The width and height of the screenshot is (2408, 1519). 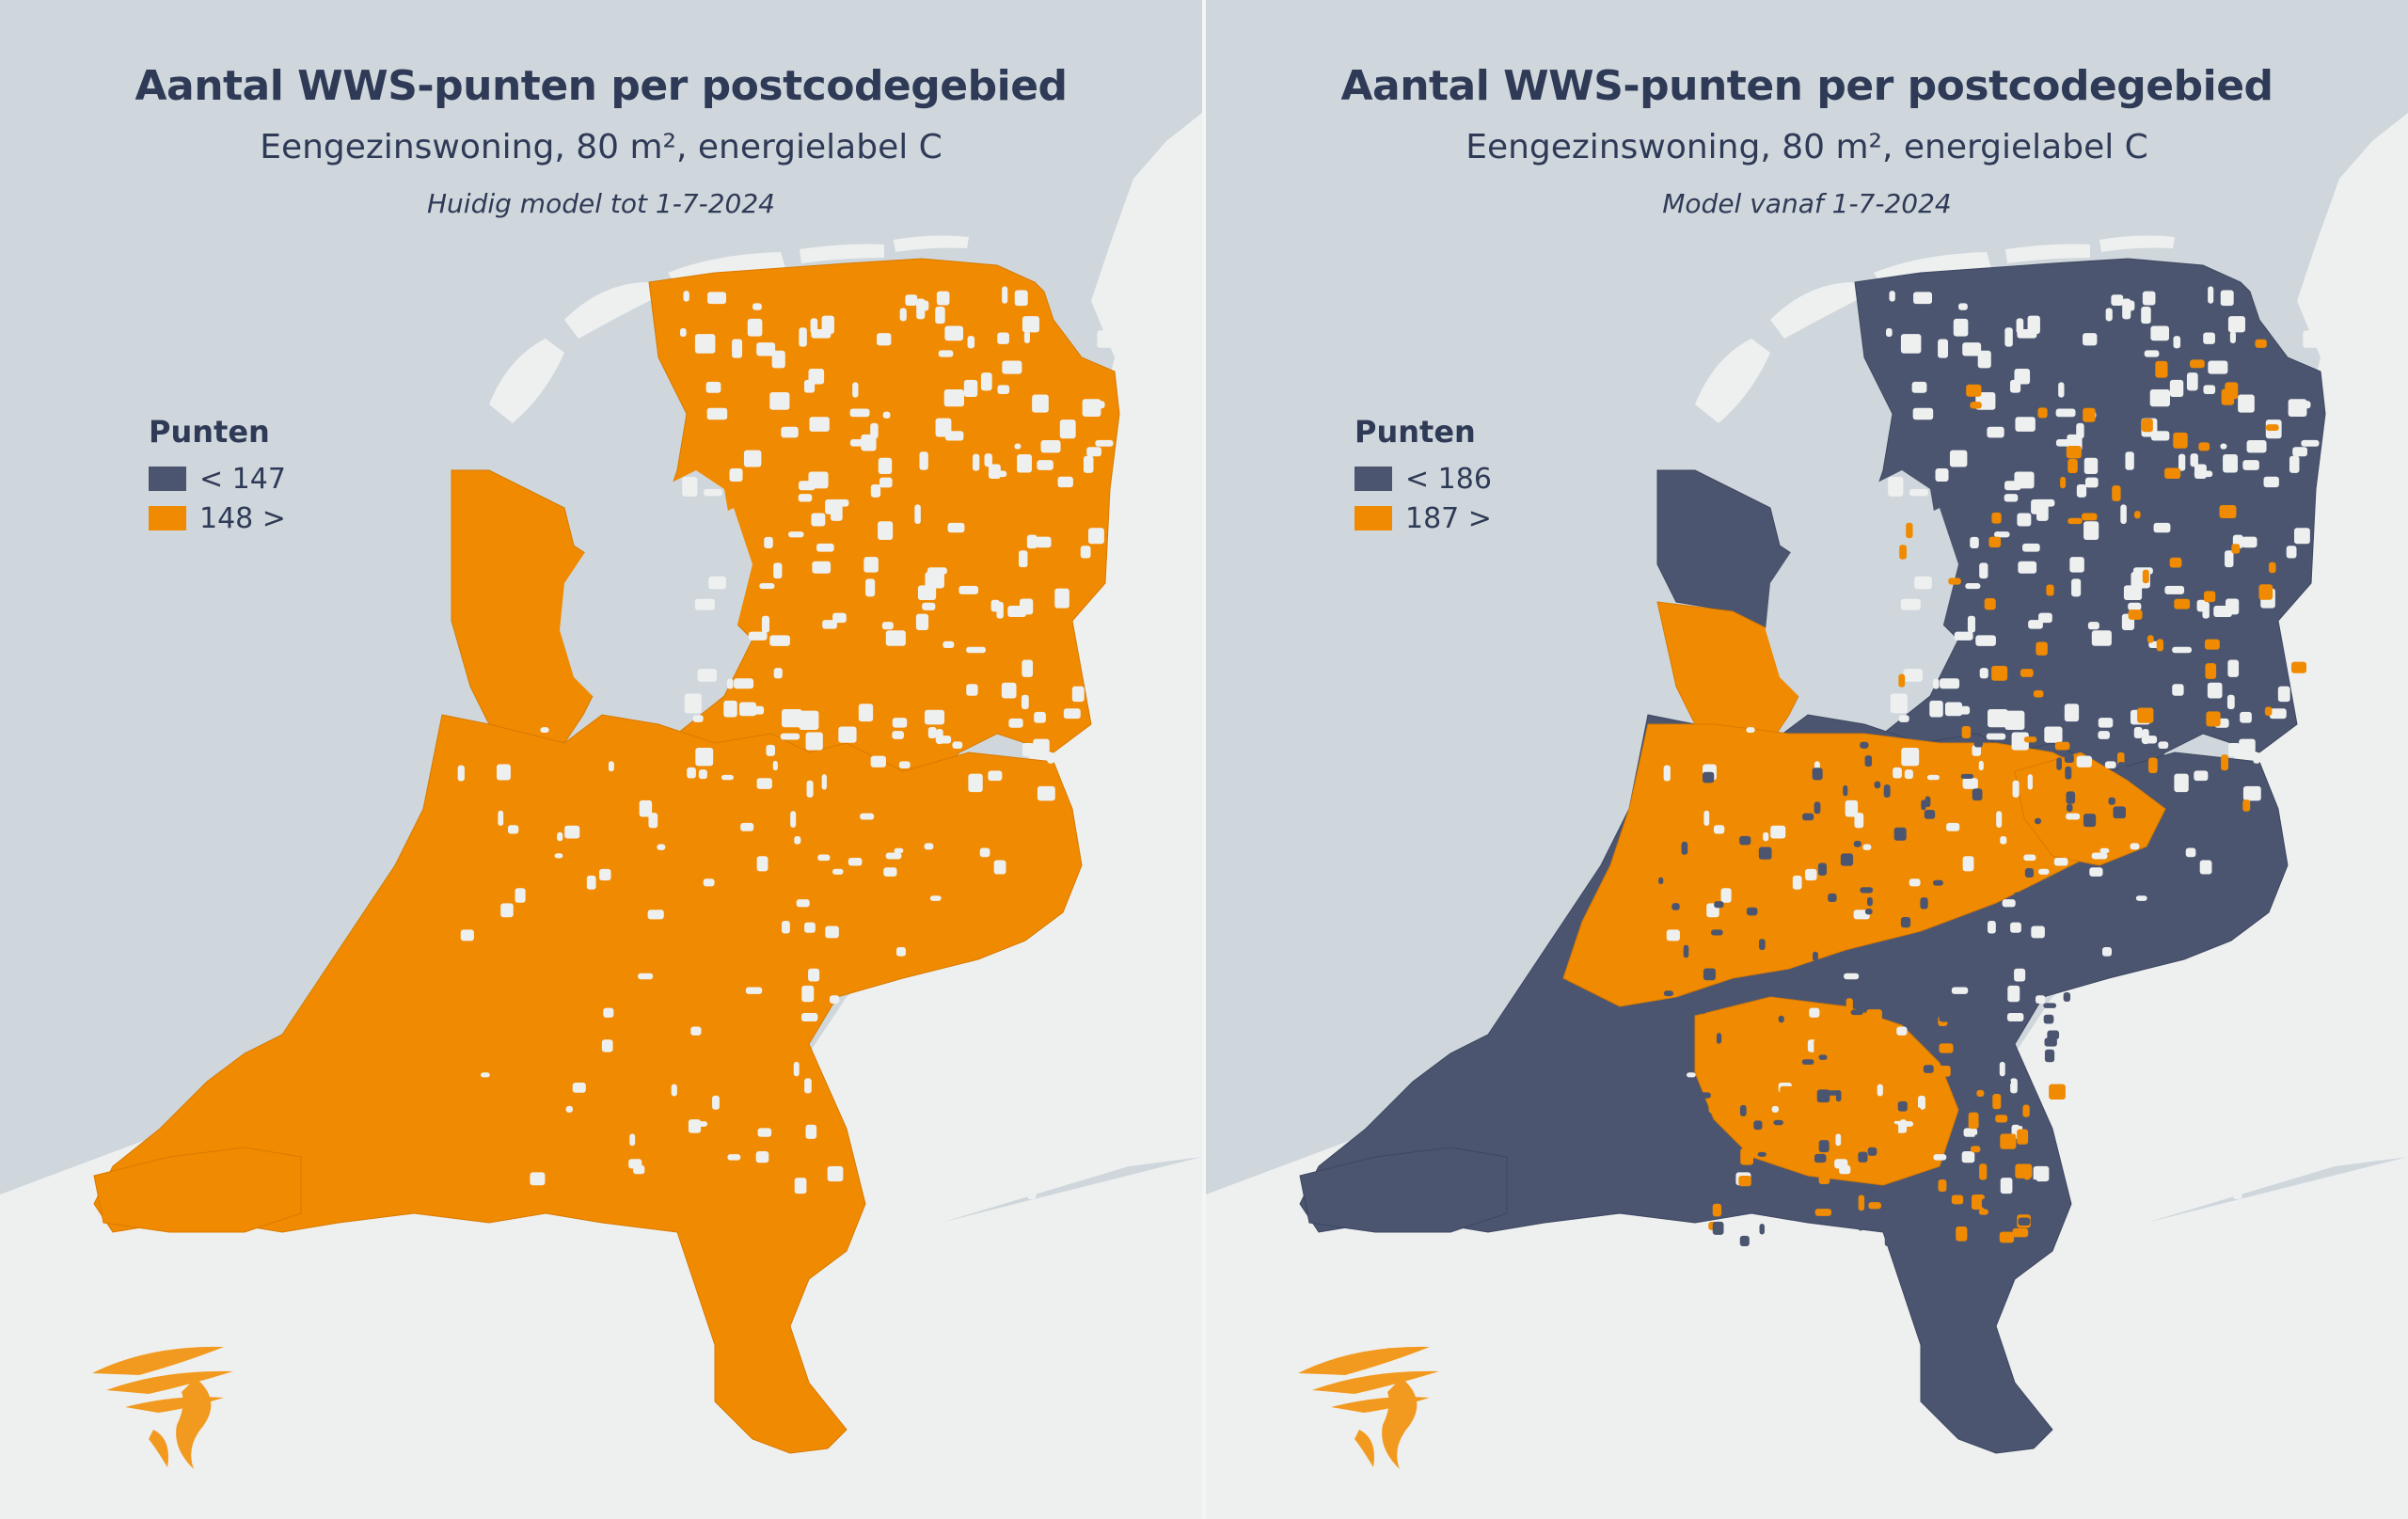 I want to click on legend-item-high: 148 >, so click(x=218, y=518).